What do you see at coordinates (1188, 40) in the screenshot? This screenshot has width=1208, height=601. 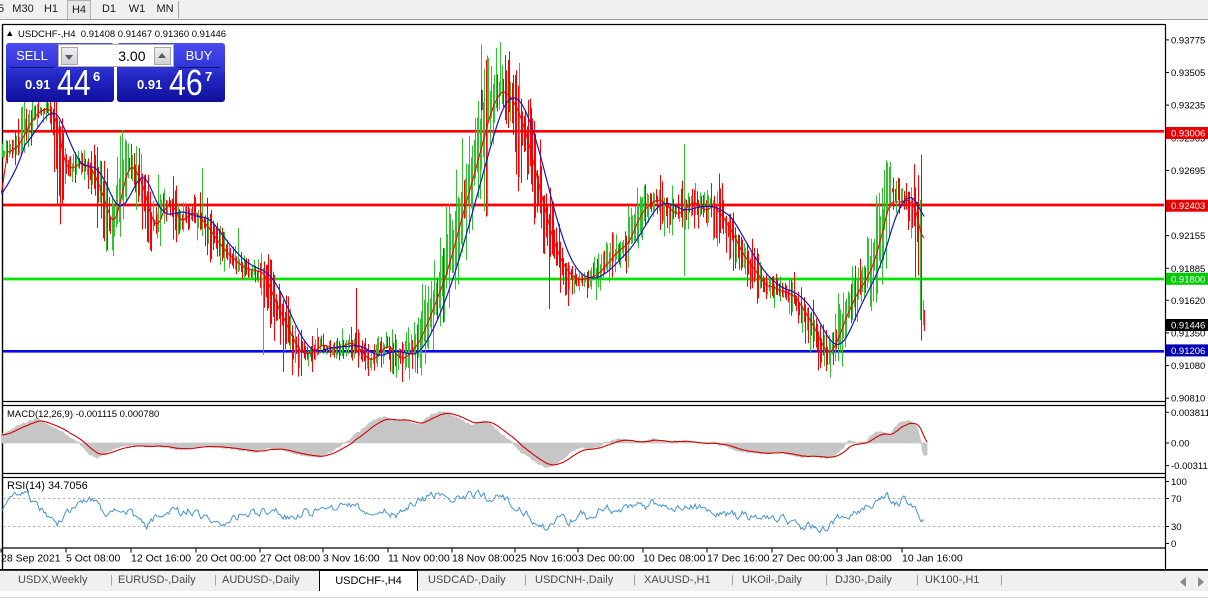 I see `svg-text: 0.93775` at bounding box center [1188, 40].